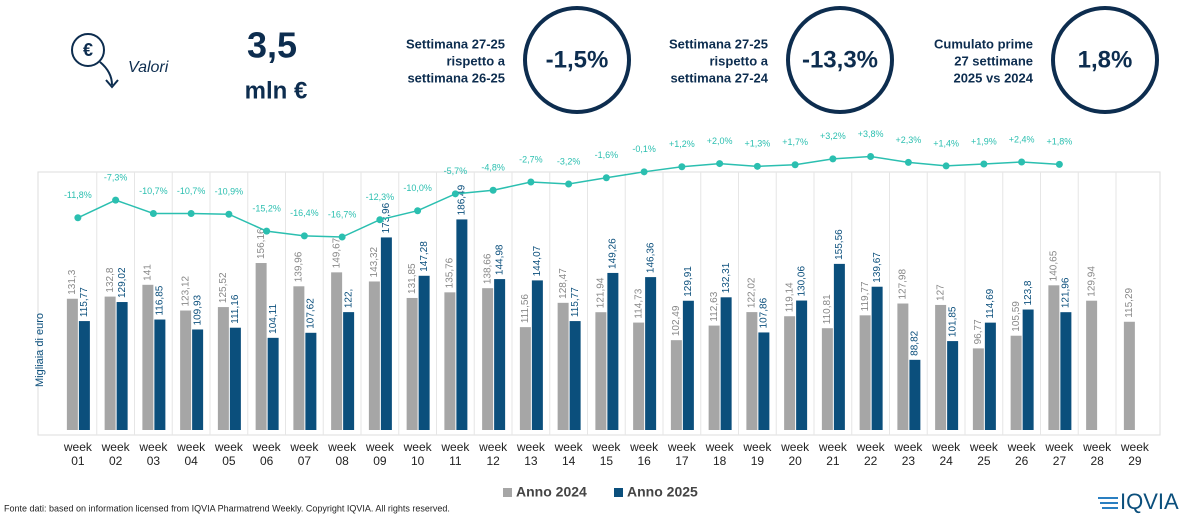 Image resolution: width=1203 pixels, height=517 pixels. Describe the element at coordinates (871, 134) in the screenshot. I see `line-value-label: +3,8%` at that location.